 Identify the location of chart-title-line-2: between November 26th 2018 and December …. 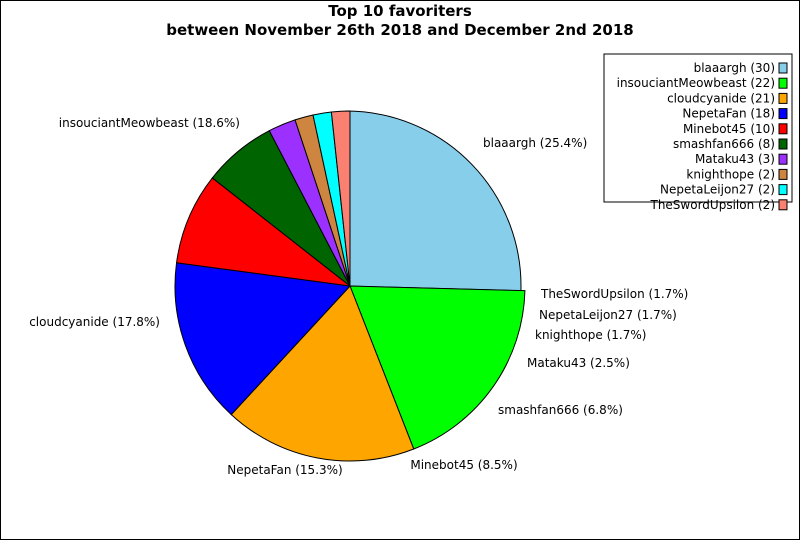
(400, 30).